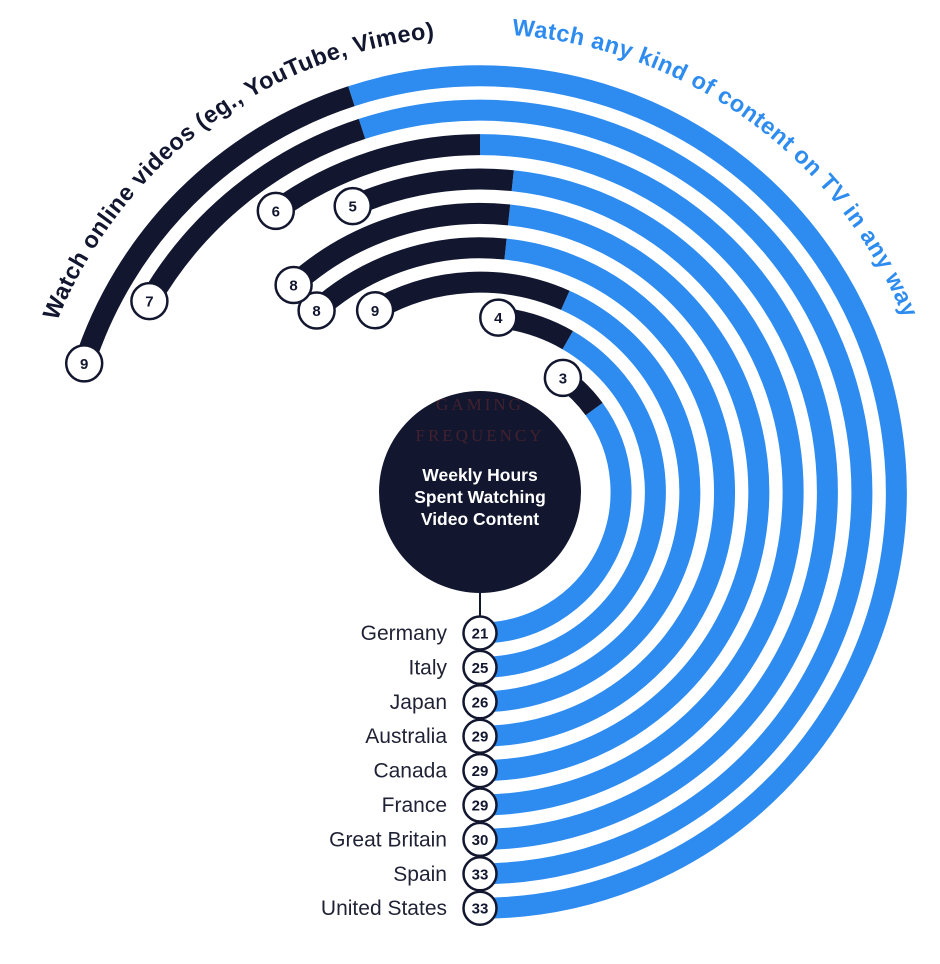 The height and width of the screenshot is (964, 940). I want to click on online-videos-value: 6, so click(276, 211).